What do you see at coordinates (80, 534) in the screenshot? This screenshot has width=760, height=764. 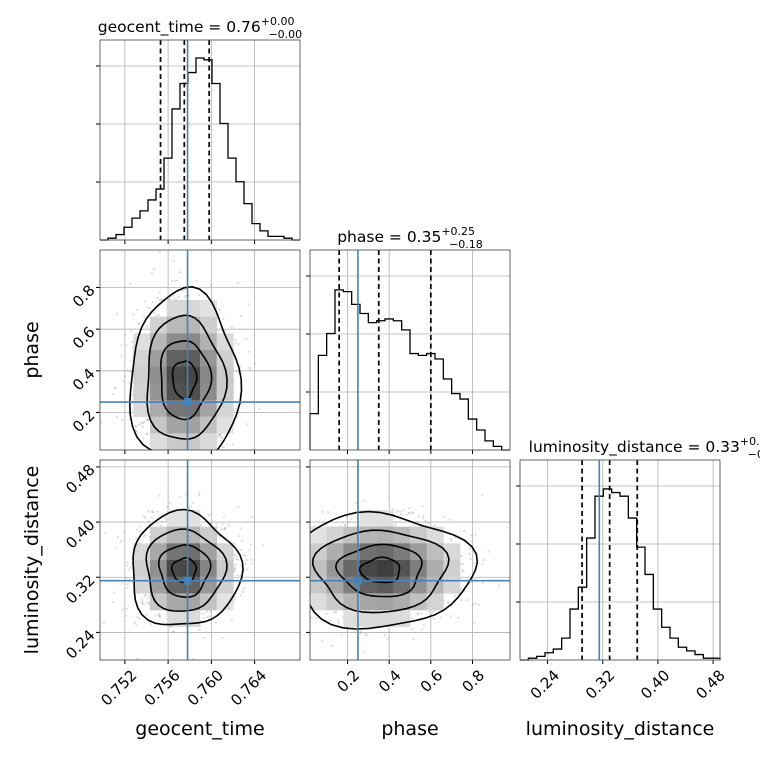 I see `ytick-label-luminosity_distance-2: 0.40` at bounding box center [80, 534].